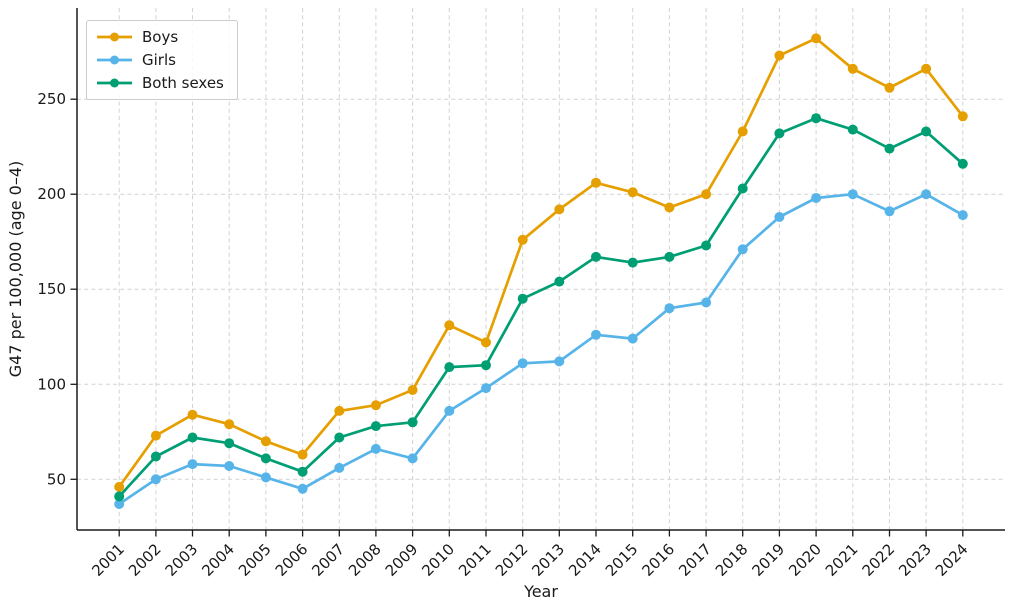 The height and width of the screenshot is (614, 1024). Describe the element at coordinates (328, 560) in the screenshot. I see `x-tick-label: 2007` at that location.